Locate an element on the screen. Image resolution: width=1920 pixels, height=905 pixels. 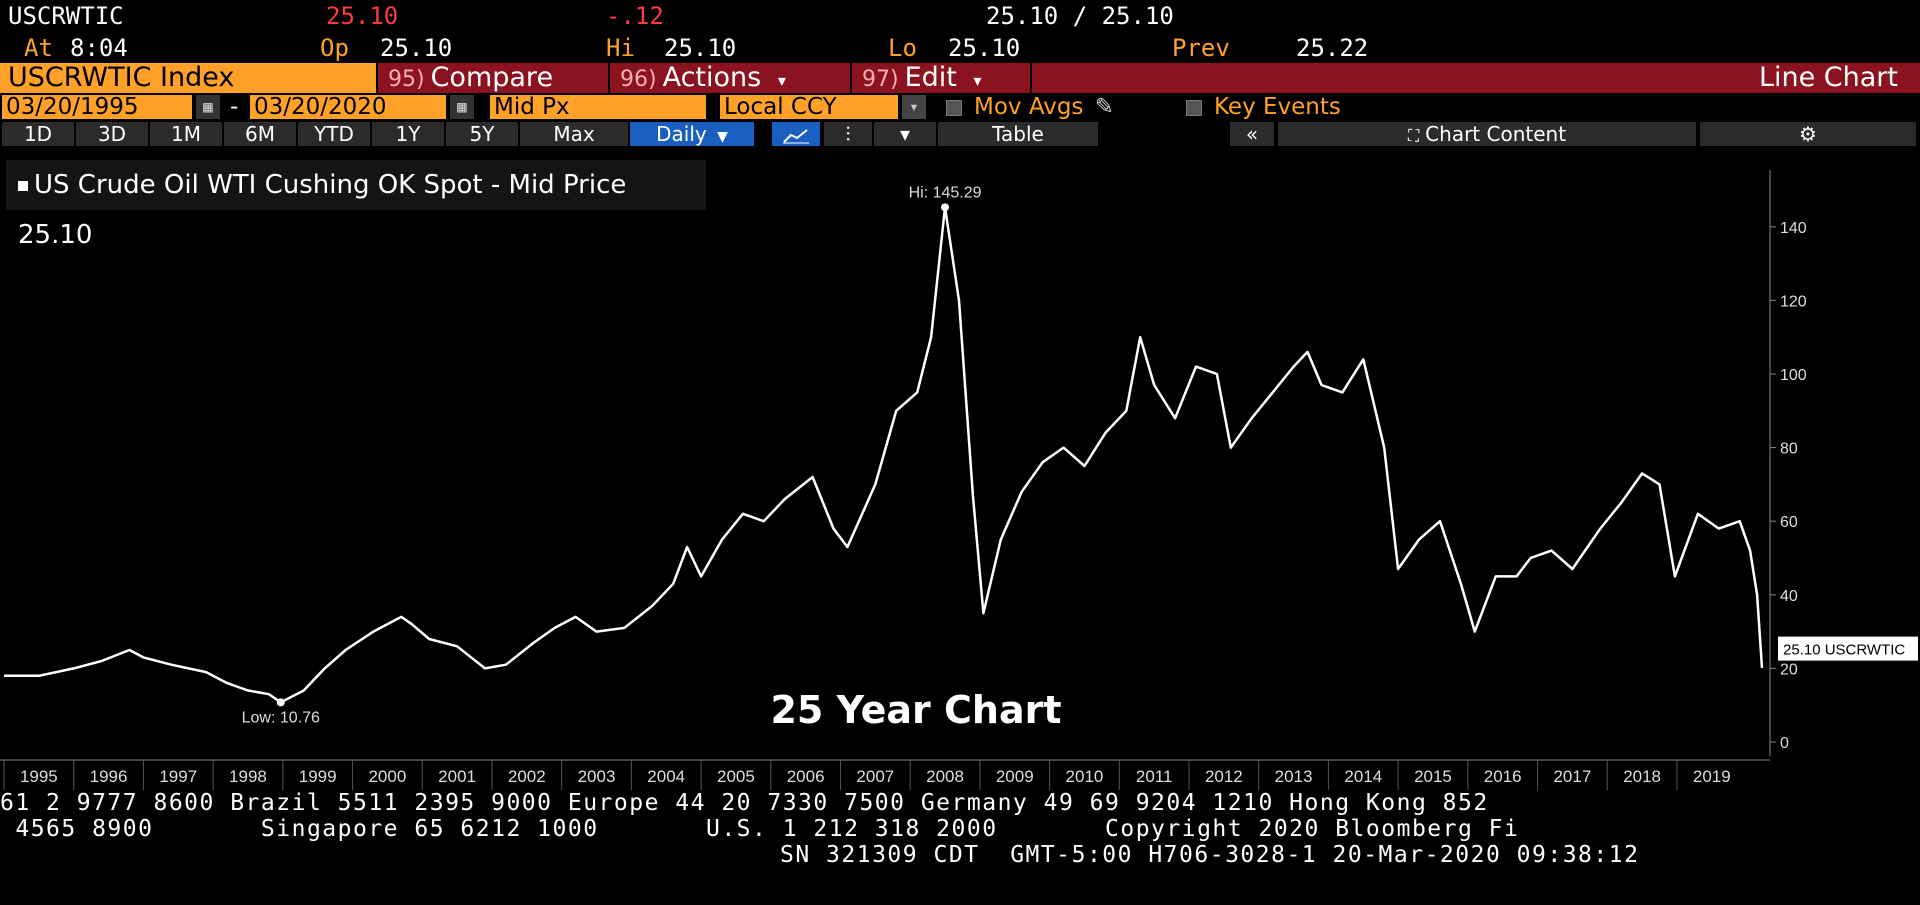
table-button: Table is located at coordinates (1018, 134).